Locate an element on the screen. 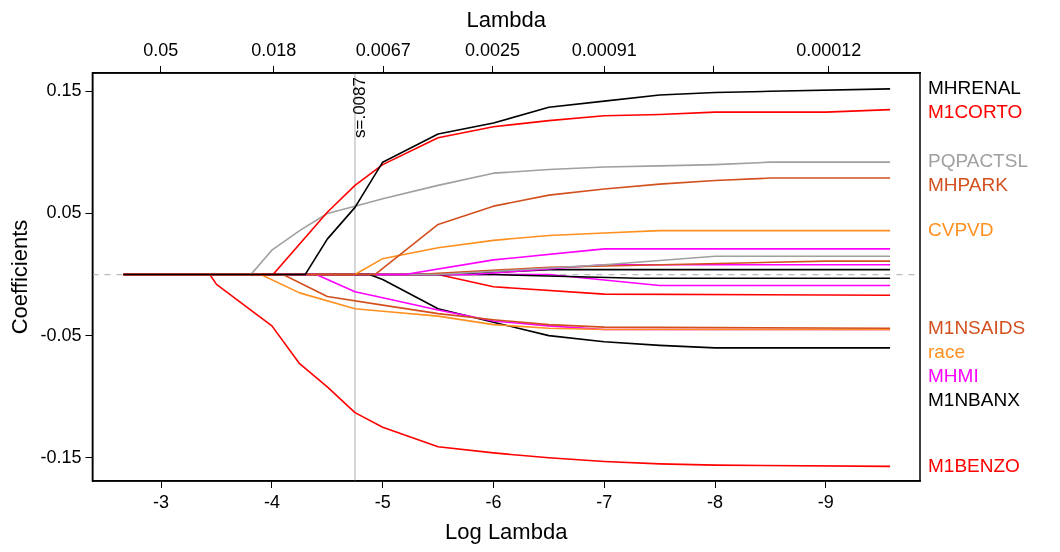  series-label: M1BENZO is located at coordinates (974, 465).